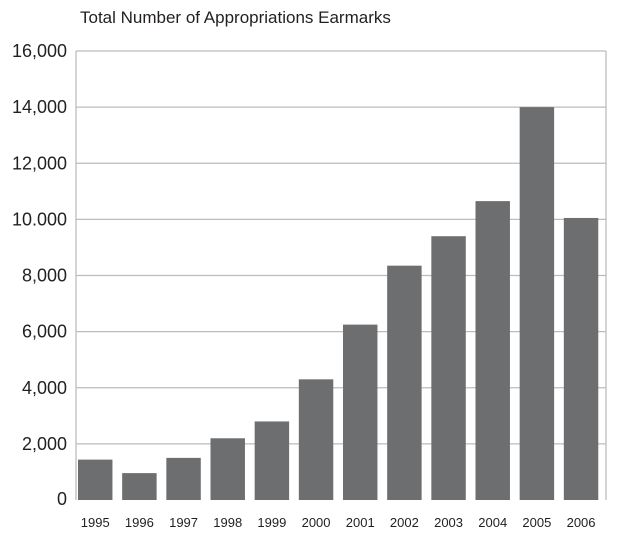  I want to click on x-tick-label: 1998, so click(227, 522).